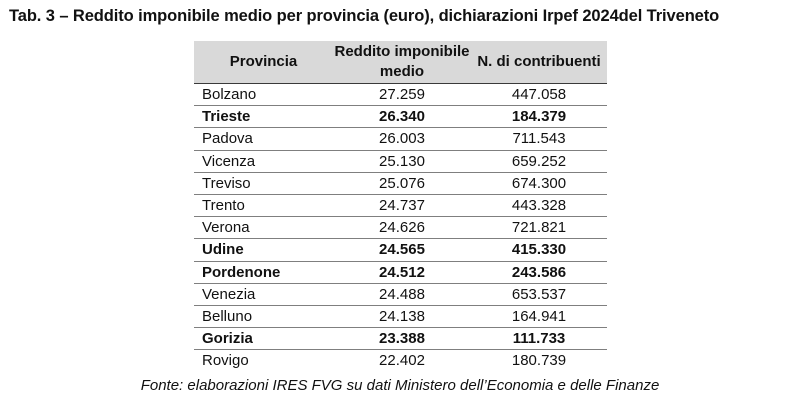 The image size is (800, 401). Describe the element at coordinates (263, 294) in the screenshot. I see `cell-provincia: Venezia` at that location.